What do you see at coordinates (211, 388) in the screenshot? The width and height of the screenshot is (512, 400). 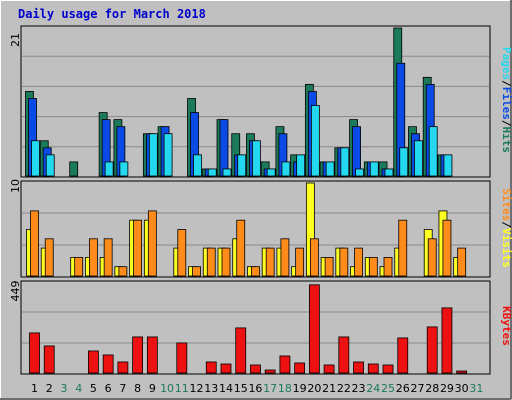 I see `x-tick-label: 13` at bounding box center [211, 388].